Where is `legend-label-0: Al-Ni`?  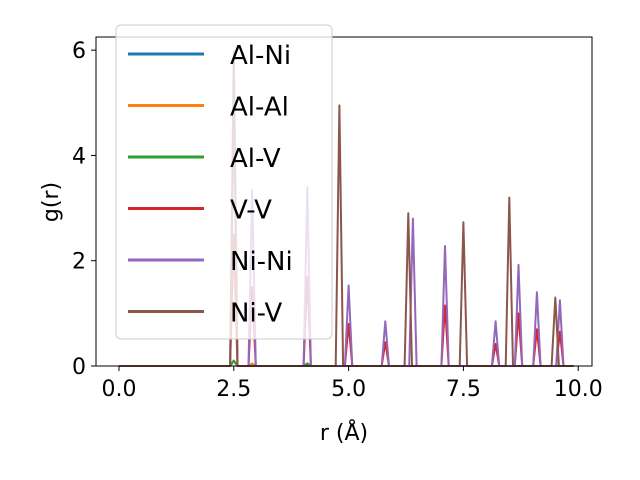
legend-label-0: Al-Ni is located at coordinates (260, 56).